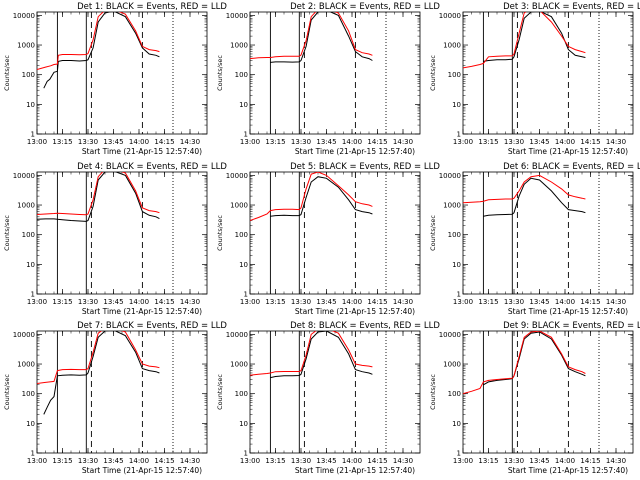 Image resolution: width=640 pixels, height=480 pixels. What do you see at coordinates (365, 326) in the screenshot?
I see `chart-title: Det 8: BLACK = Events, RED = LLD` at bounding box center [365, 326].